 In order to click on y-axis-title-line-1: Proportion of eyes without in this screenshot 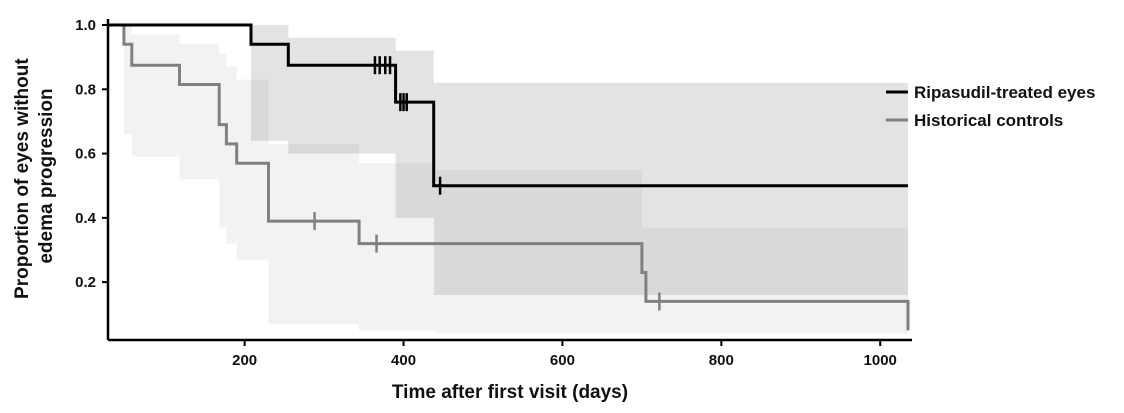, I will do `click(22, 178)`.